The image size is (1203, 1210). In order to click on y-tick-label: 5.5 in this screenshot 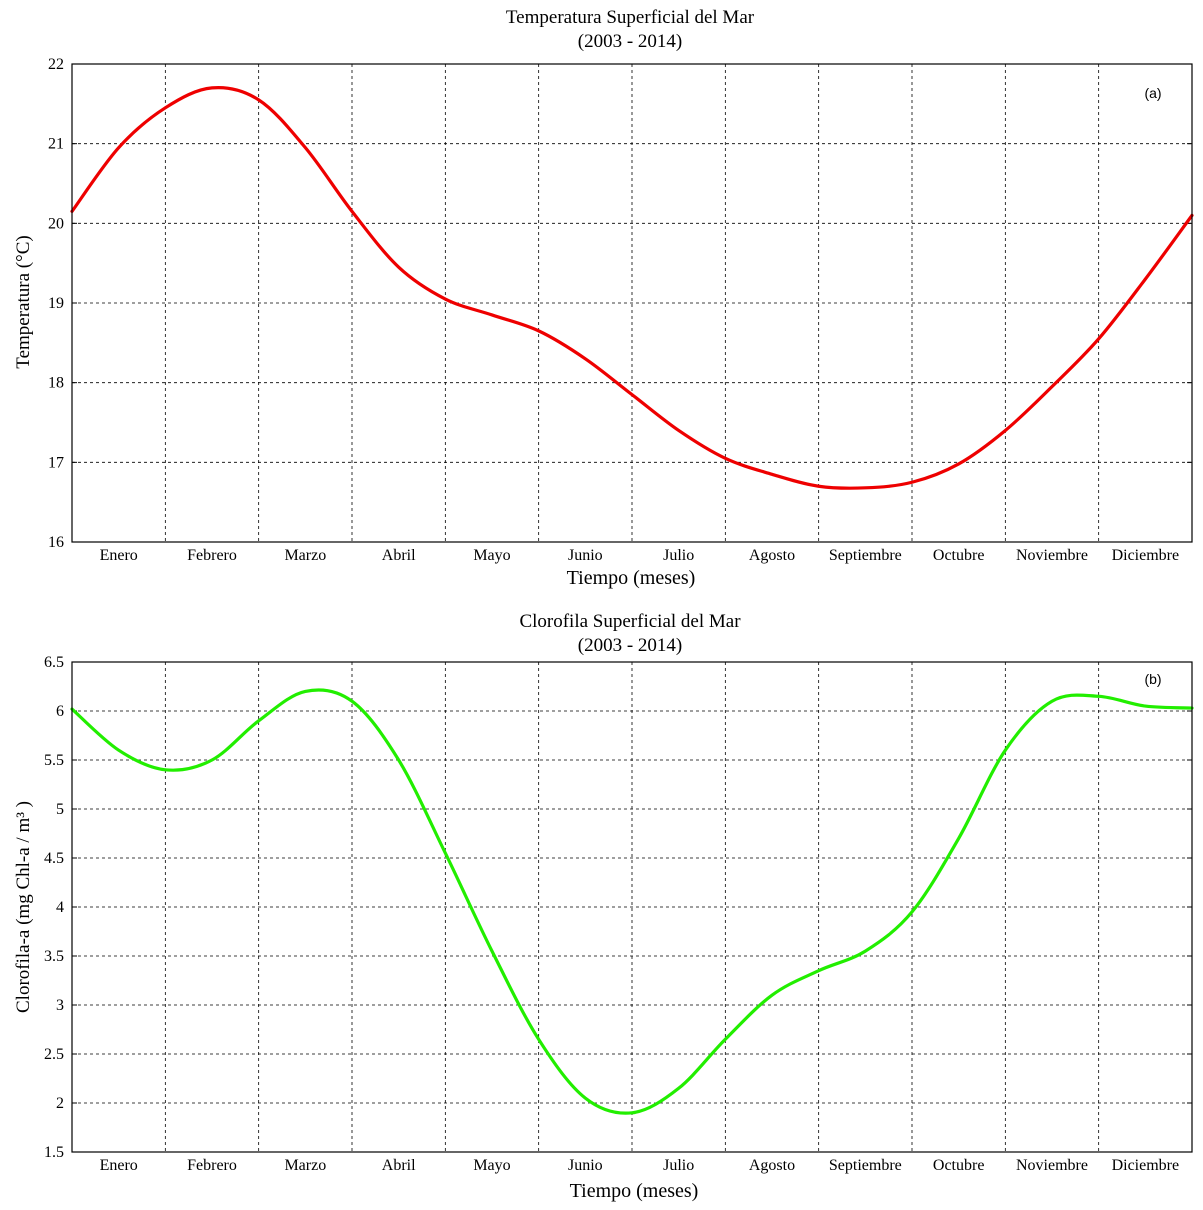, I will do `click(54, 760)`.